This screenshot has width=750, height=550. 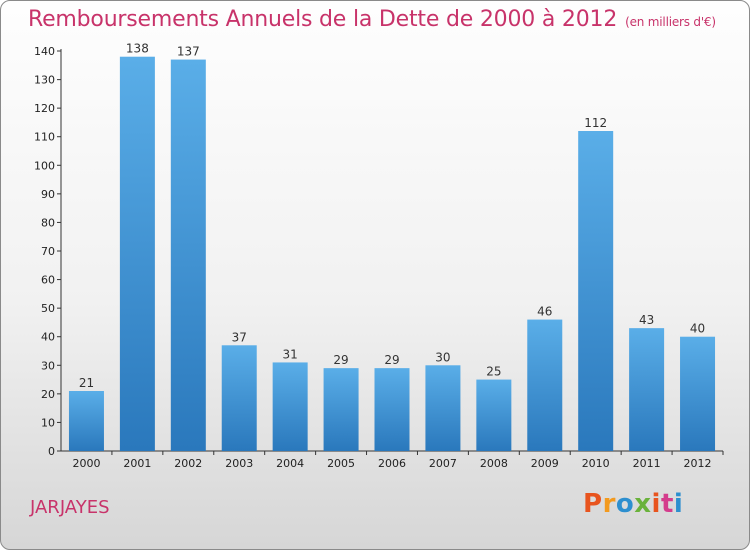 What do you see at coordinates (670, 22) in the screenshot?
I see `chart-unit-label: (en milliers d'€)` at bounding box center [670, 22].